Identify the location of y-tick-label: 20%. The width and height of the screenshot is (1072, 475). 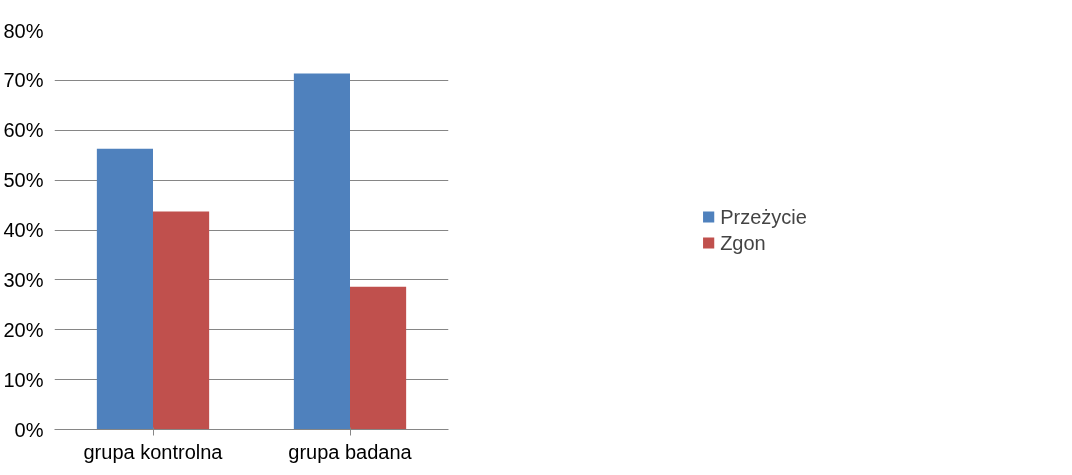
(23, 329).